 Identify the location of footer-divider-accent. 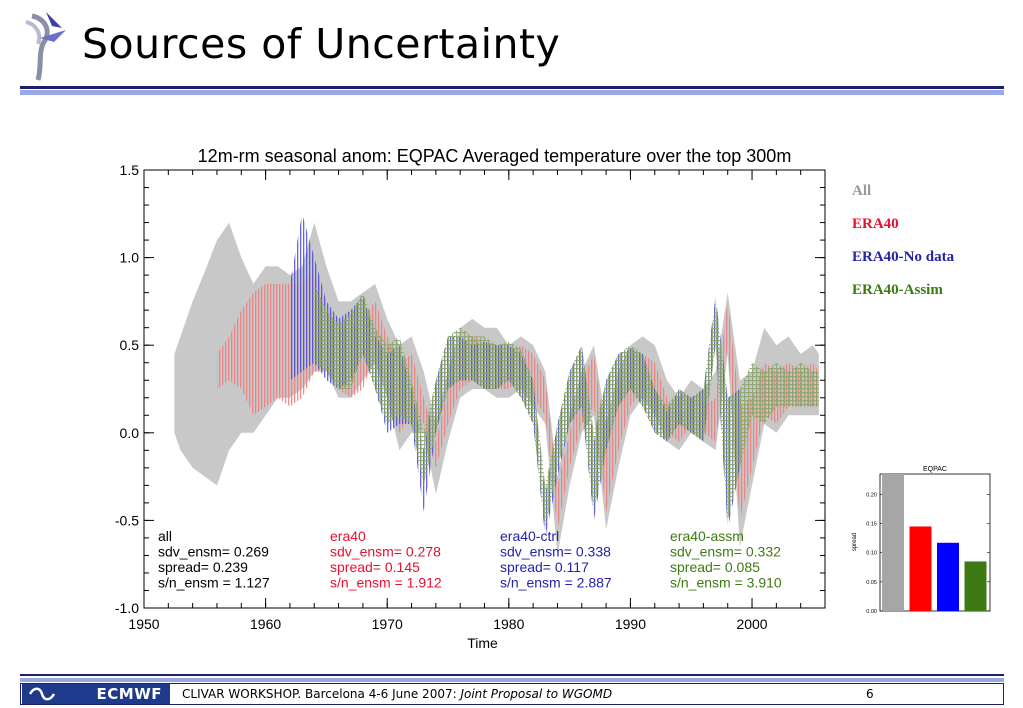
(512, 680).